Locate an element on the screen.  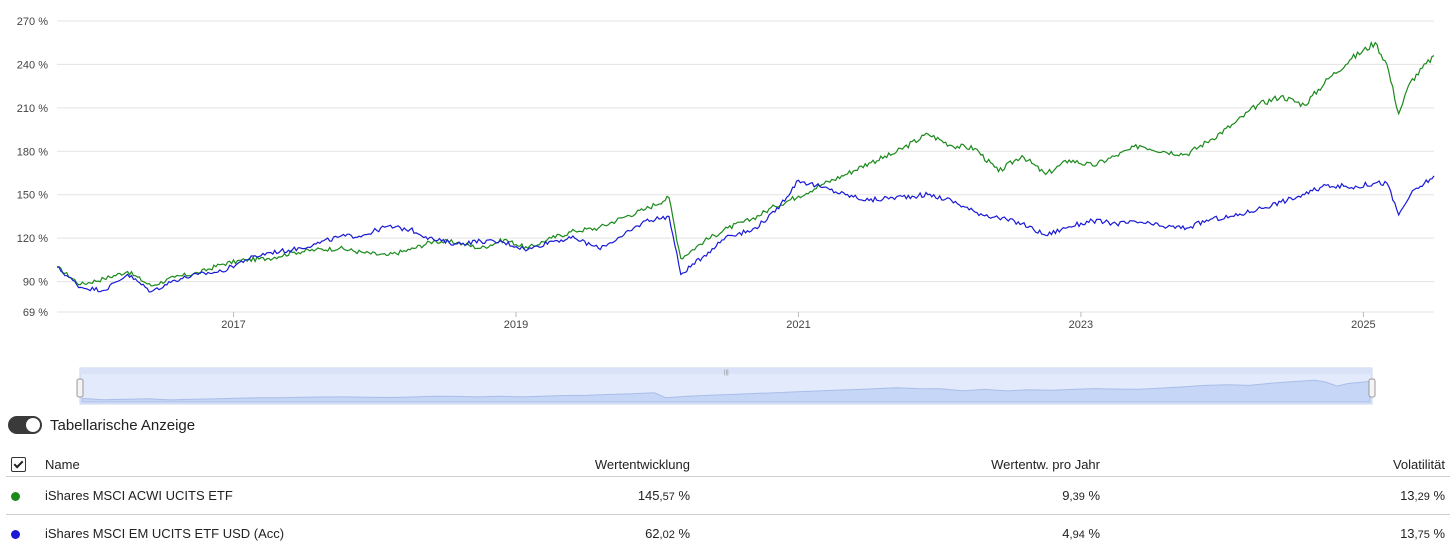
volatility-value: 13,75 % is located at coordinates (1277, 533).